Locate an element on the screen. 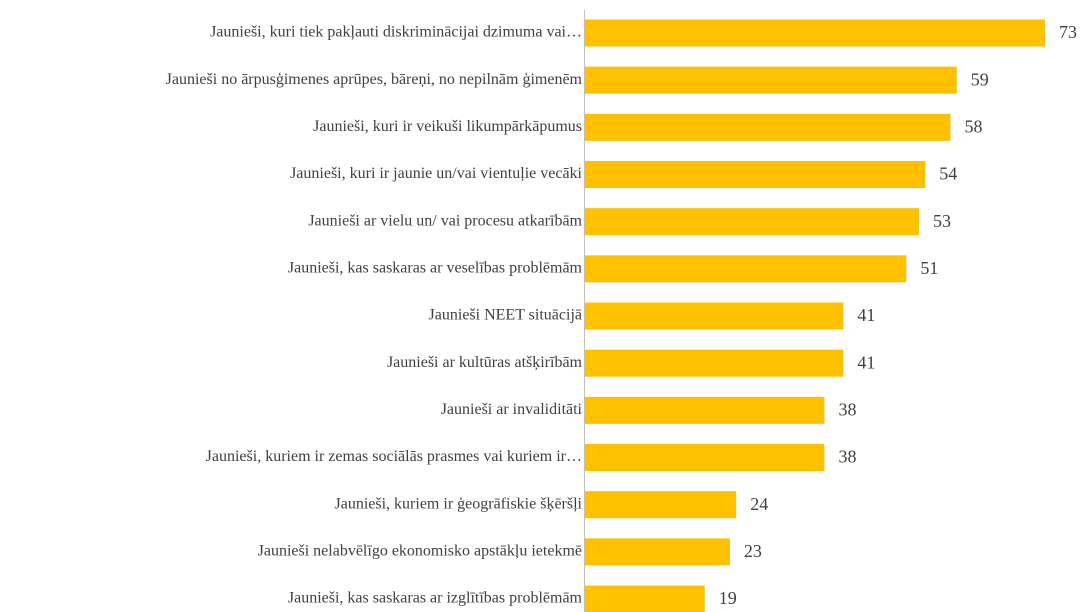  category-label: Jaunieši ar invaliditāti is located at coordinates (512, 409).